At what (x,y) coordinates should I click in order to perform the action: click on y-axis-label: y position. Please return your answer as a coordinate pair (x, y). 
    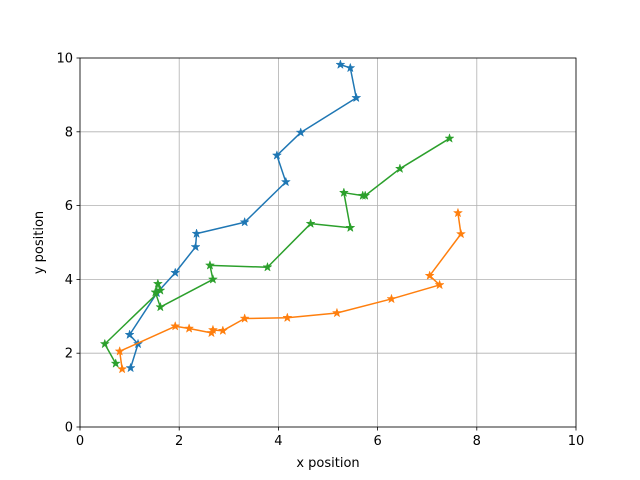
    Looking at the image, I should click on (39, 242).